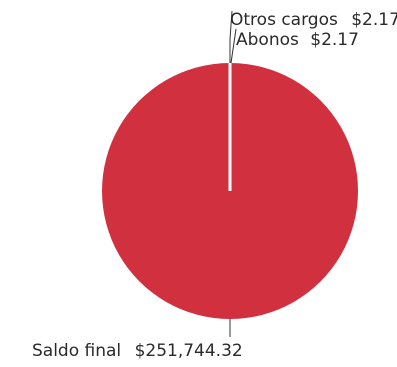 This screenshot has width=397, height=367. I want to click on data-label-saldo-final: Saldo final $251,744.32, so click(137, 351).